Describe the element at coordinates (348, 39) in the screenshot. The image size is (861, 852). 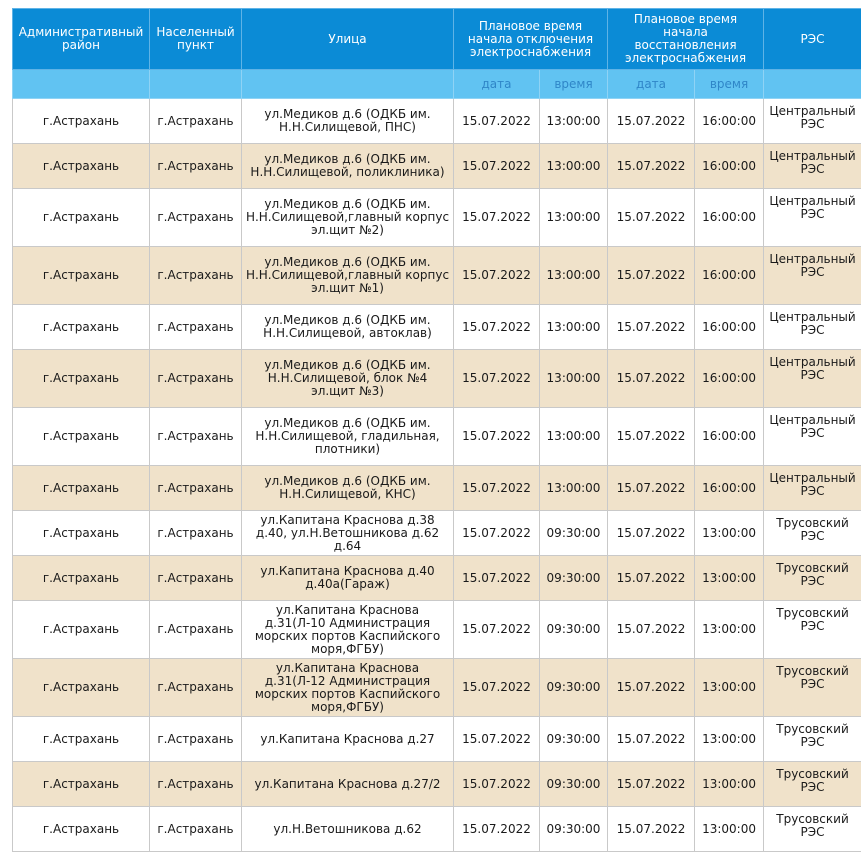
I see `header-street: Улица` at that location.